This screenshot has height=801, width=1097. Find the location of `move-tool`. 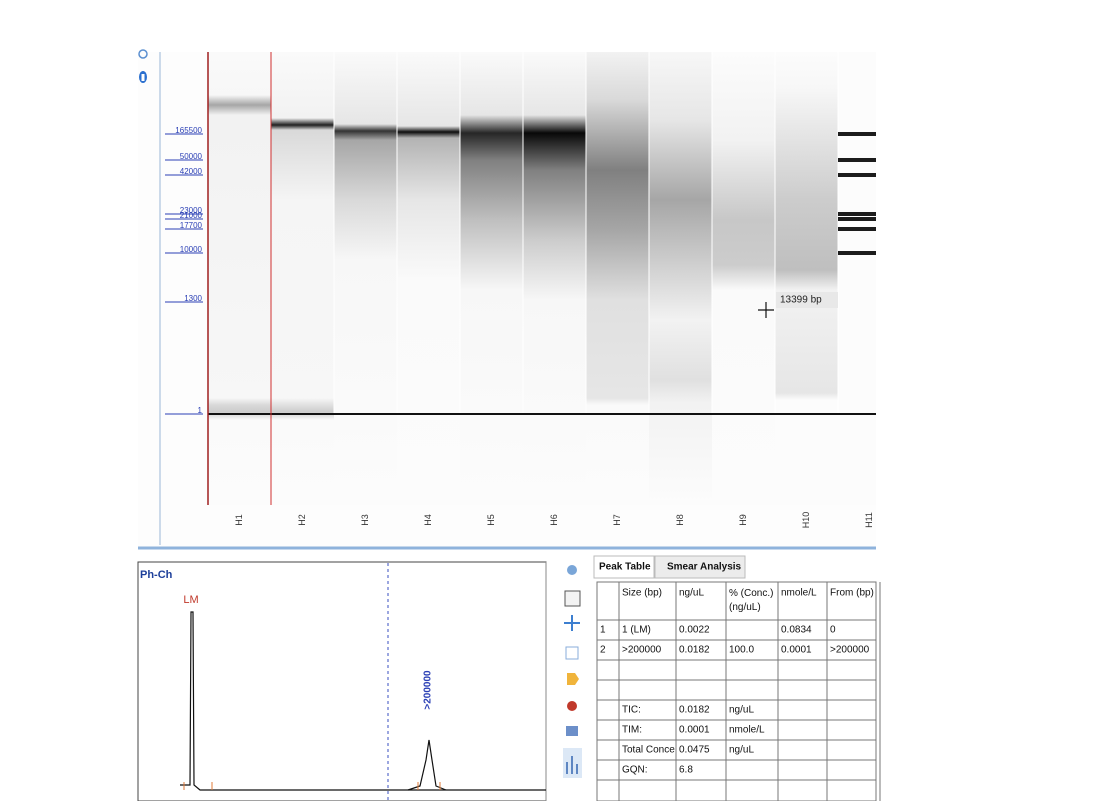

move-tool is located at coordinates (572, 623).